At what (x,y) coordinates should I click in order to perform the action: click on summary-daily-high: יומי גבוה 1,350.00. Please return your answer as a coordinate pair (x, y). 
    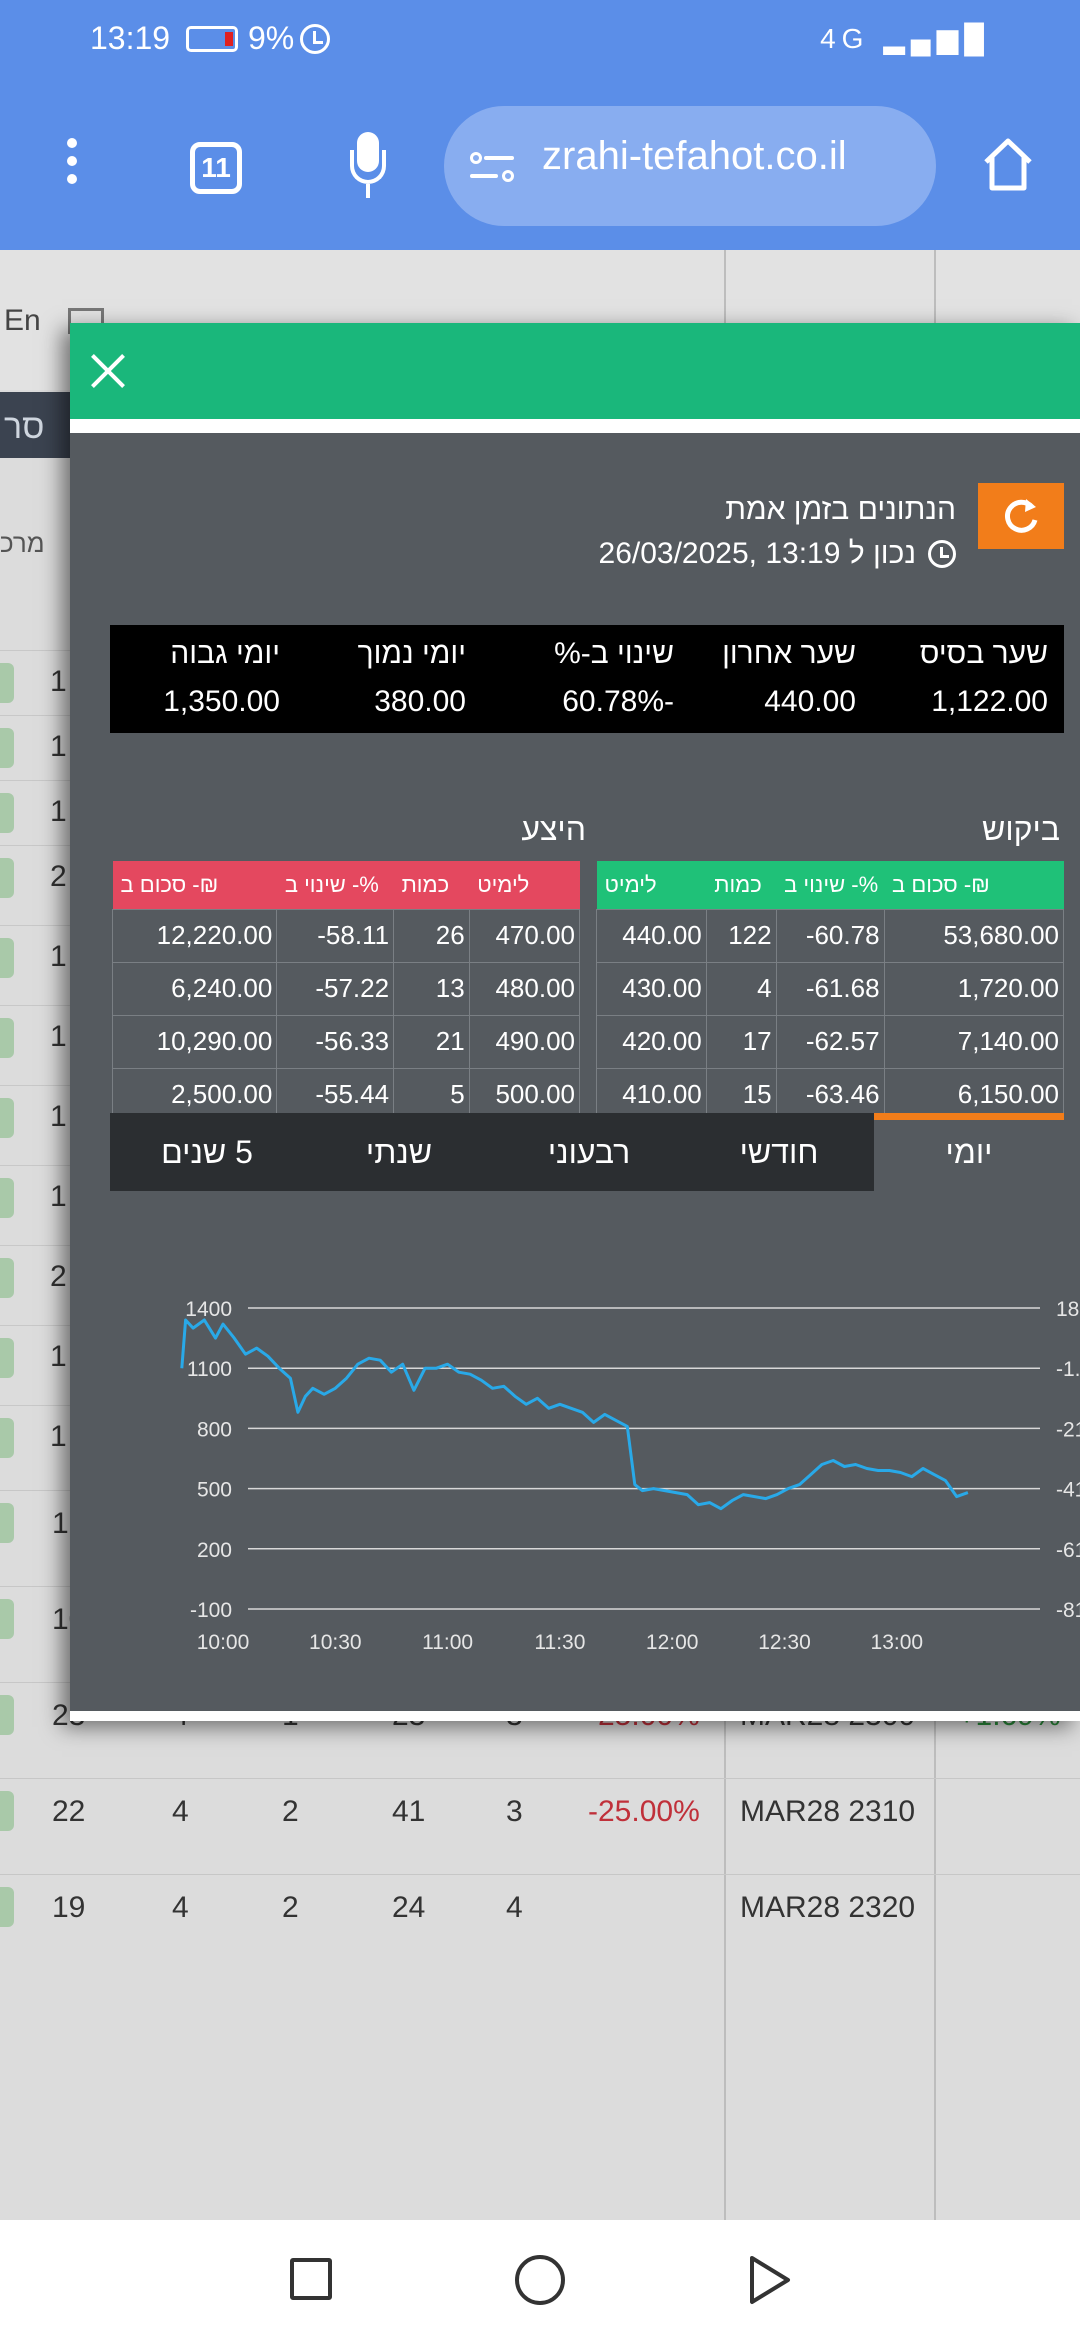
    Looking at the image, I should click on (190, 679).